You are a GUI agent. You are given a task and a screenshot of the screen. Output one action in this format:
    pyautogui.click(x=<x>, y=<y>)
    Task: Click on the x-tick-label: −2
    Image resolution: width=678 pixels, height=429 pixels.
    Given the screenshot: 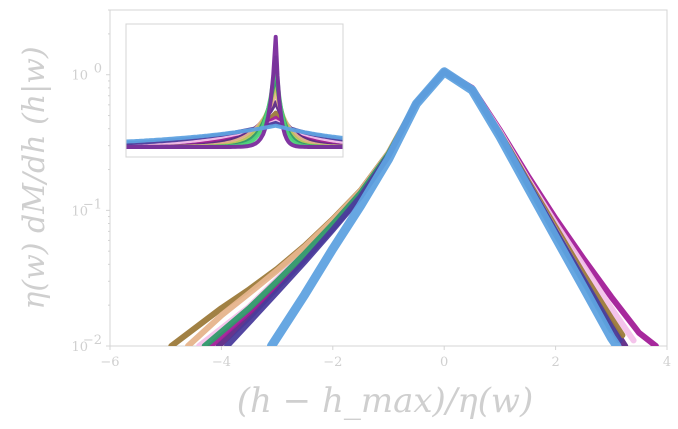 What is the action you would take?
    pyautogui.click(x=332, y=362)
    